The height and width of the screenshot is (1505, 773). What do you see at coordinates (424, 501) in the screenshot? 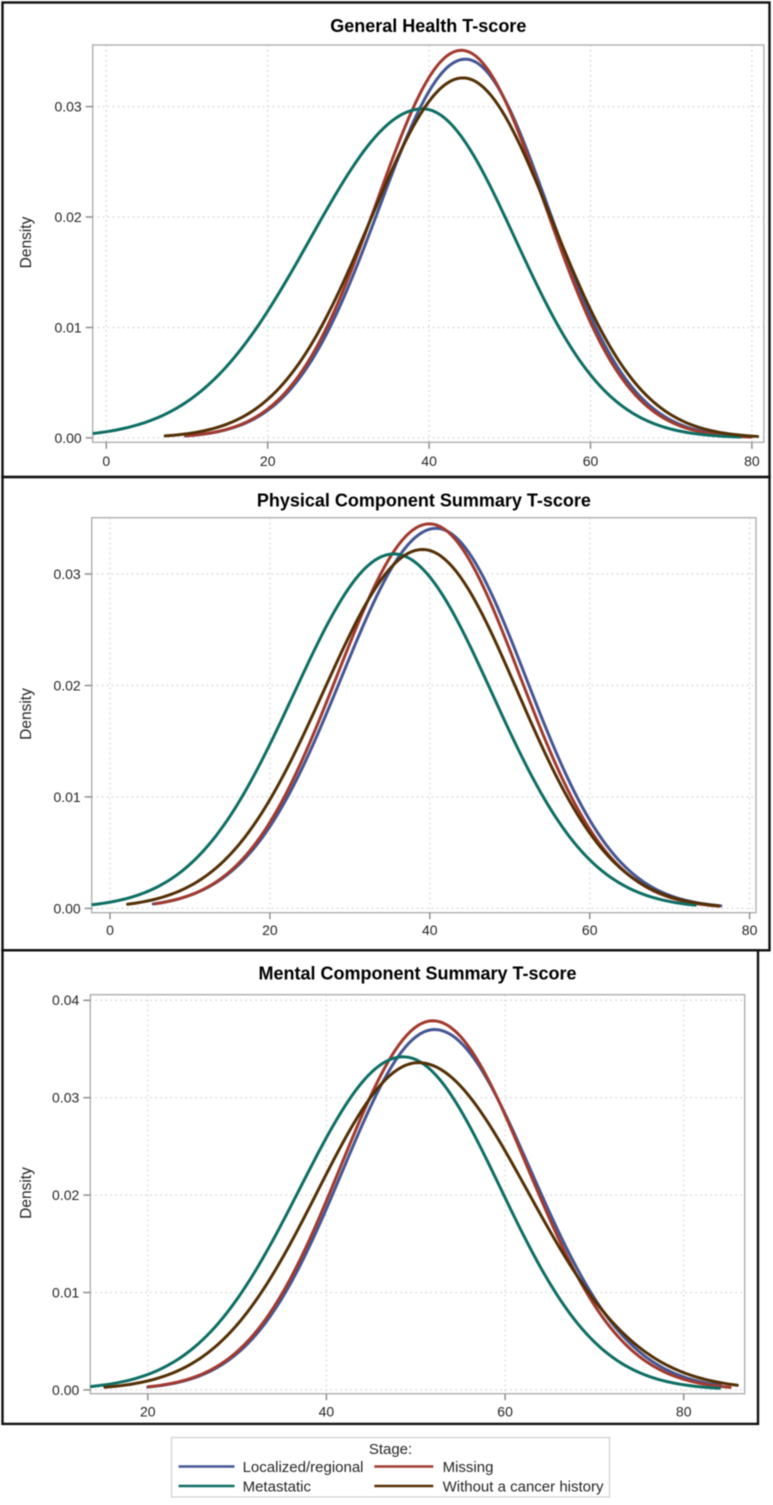
I see `svg-text:Physical Component Summary T-s: Physical Component Summary T-score` at bounding box center [424, 501].